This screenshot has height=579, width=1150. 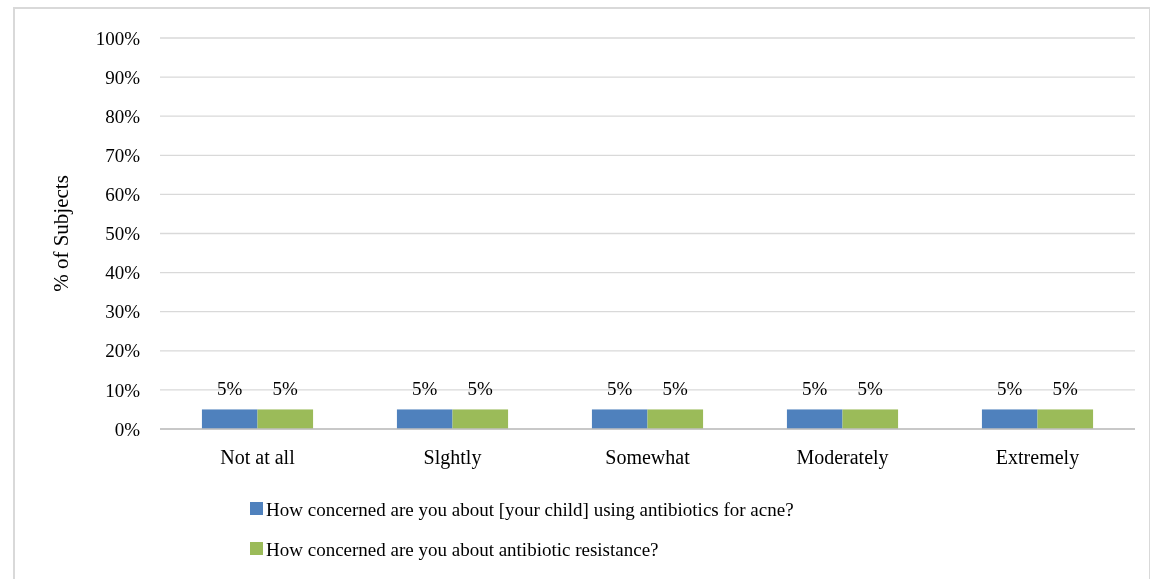 I want to click on y-axis-title: % of Subjects, so click(x=61, y=233).